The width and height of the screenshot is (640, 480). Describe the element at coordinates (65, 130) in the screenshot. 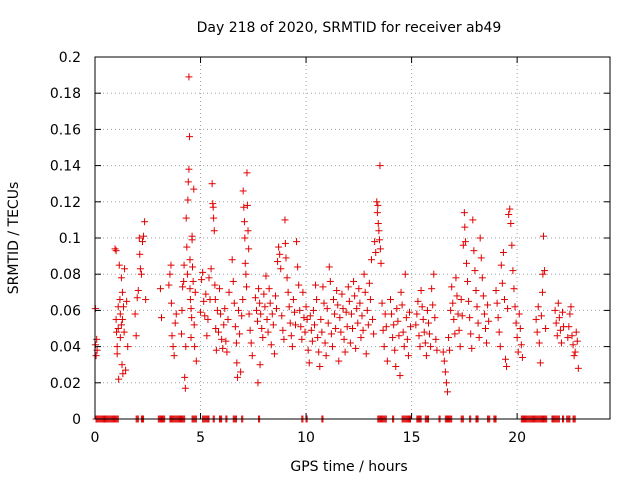

I see `y-tick-label: 0.16` at that location.